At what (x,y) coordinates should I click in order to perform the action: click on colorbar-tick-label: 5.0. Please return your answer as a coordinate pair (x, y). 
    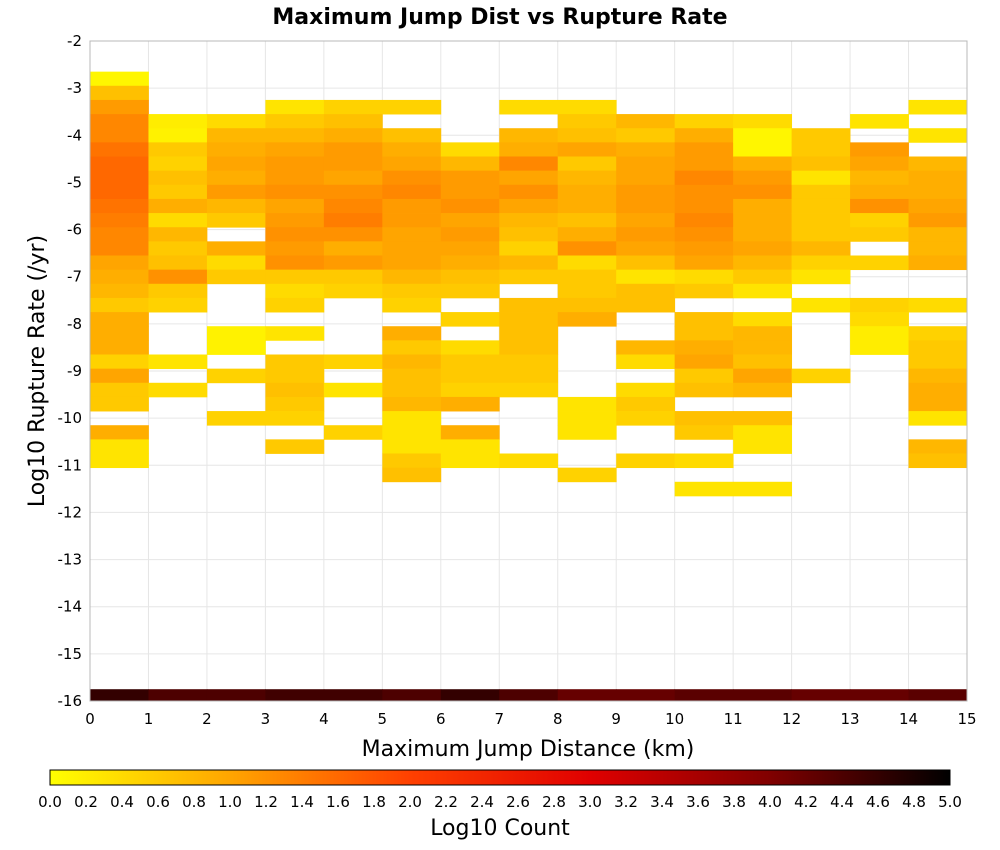
    Looking at the image, I should click on (950, 802).